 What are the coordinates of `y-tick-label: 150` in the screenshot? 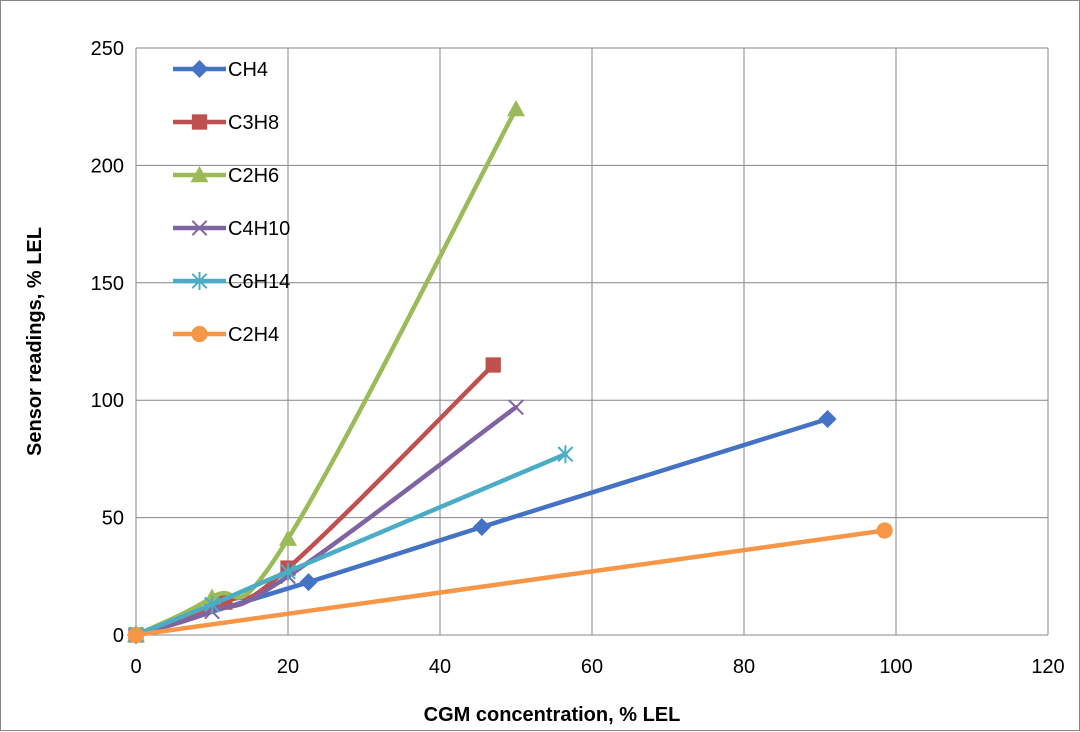 It's located at (107, 284).